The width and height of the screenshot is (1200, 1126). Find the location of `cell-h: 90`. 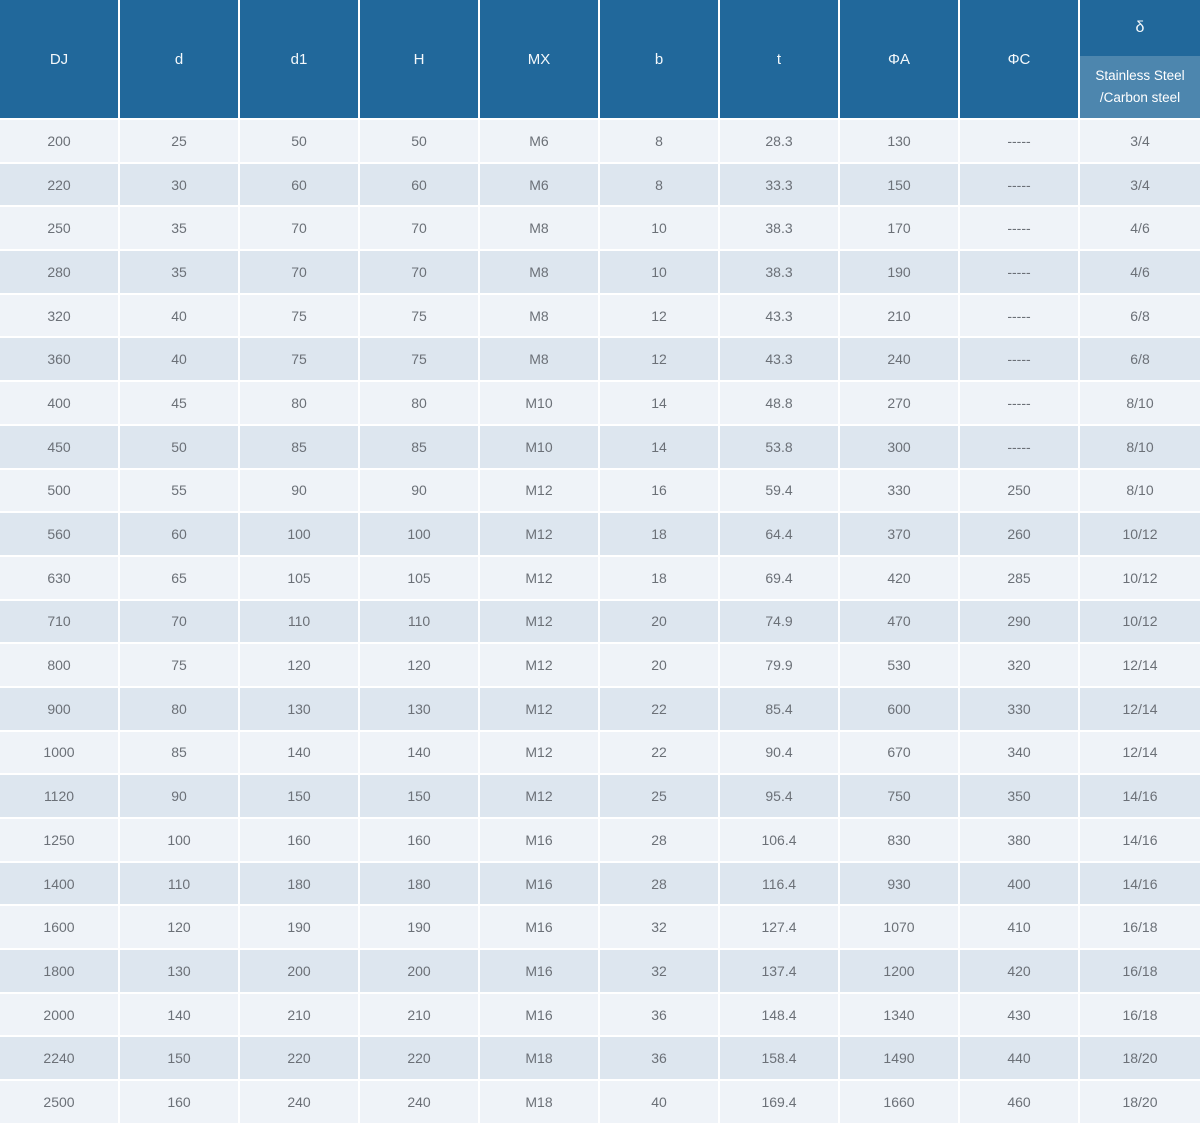

cell-h: 90 is located at coordinates (420, 491).